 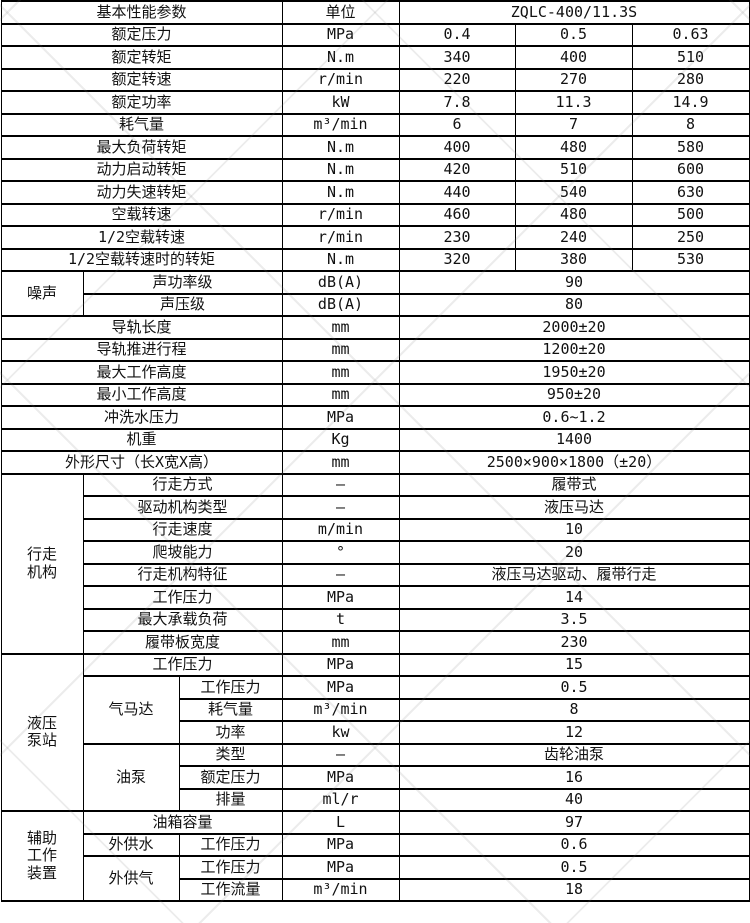 What do you see at coordinates (182, 822) in the screenshot?
I see `row-label: 油箱容量` at bounding box center [182, 822].